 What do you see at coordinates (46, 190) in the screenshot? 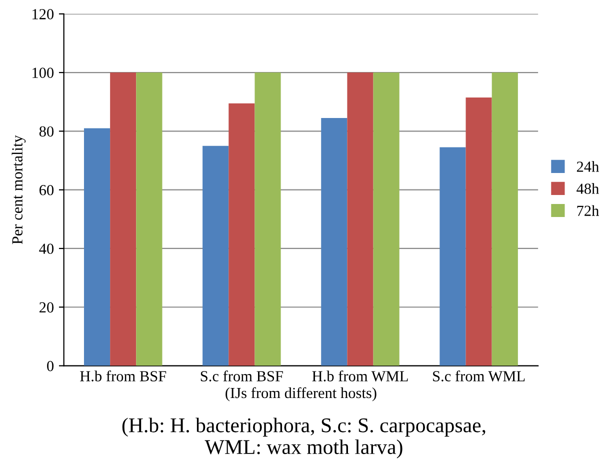
I see `y-tick-label: 60` at bounding box center [46, 190].